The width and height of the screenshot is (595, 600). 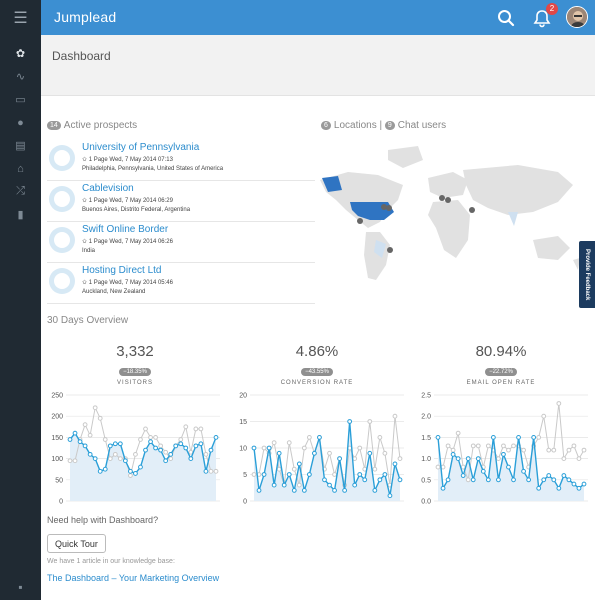 I want to click on activity-icon: ∿, so click(x=20, y=77).